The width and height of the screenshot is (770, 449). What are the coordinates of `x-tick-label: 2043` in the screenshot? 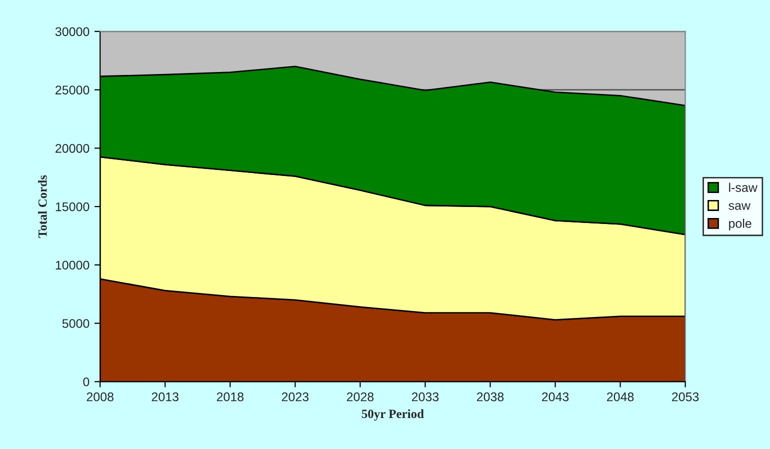 It's located at (555, 397).